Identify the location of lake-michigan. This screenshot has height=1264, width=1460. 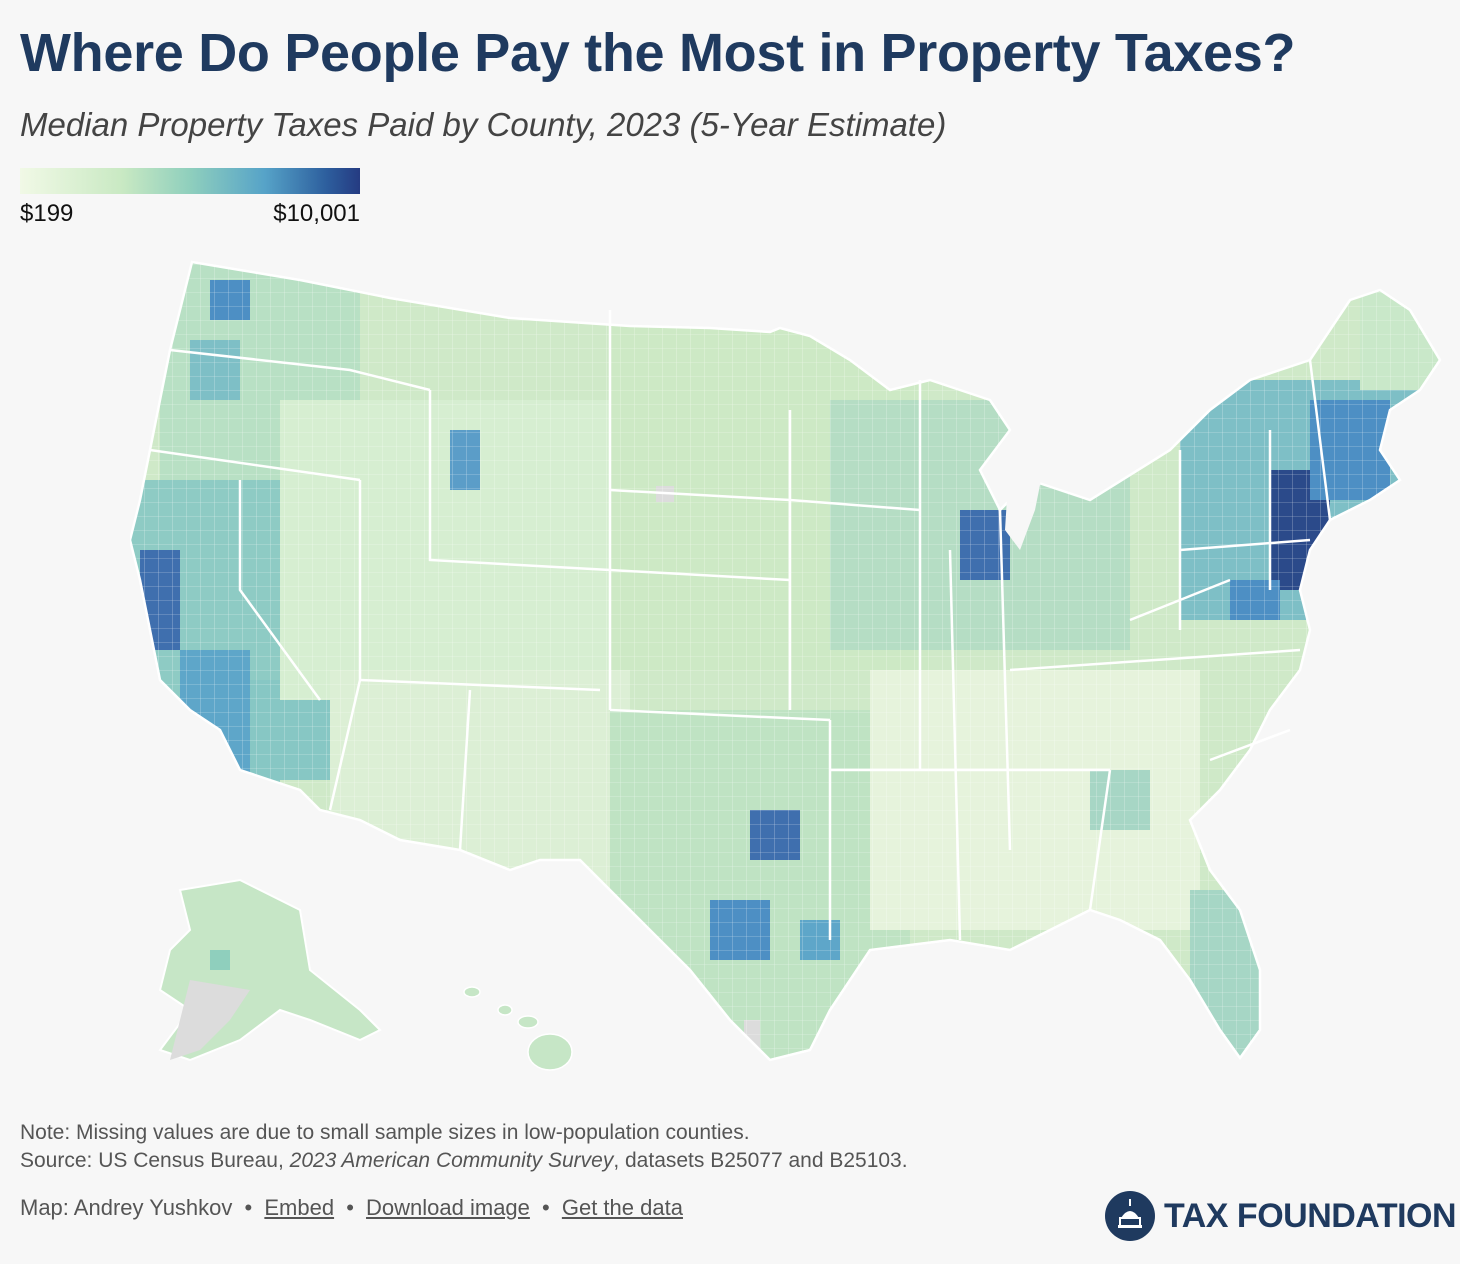
(1025, 485).